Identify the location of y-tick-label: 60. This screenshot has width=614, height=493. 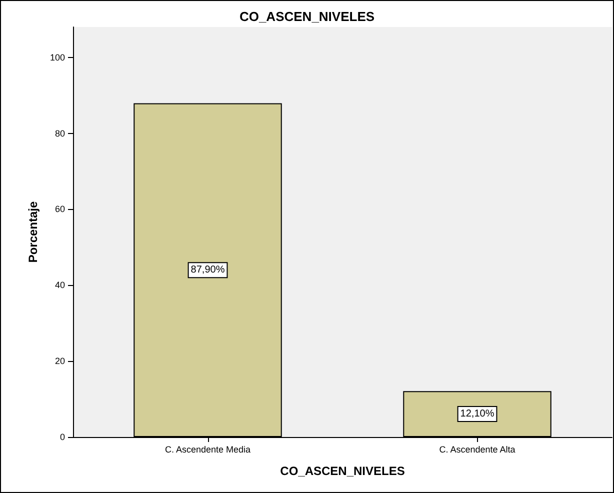
(59, 209).